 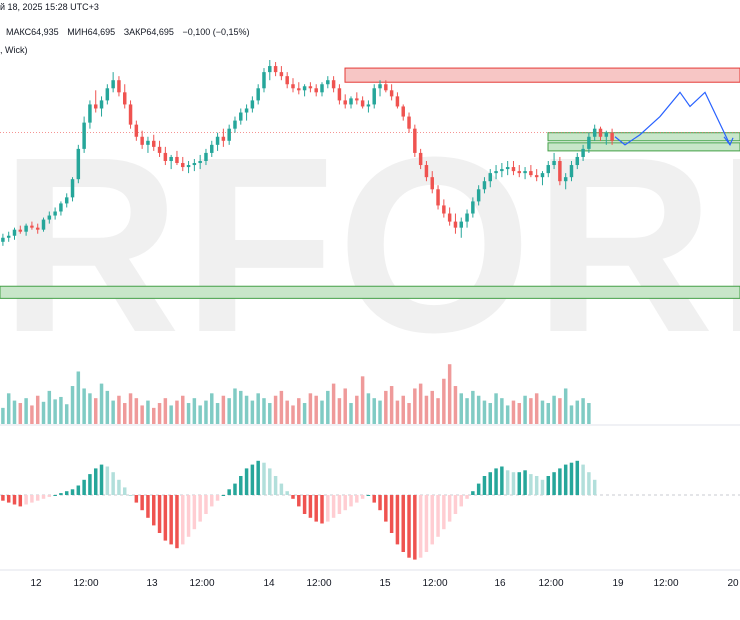 What do you see at coordinates (618, 583) in the screenshot?
I see `time-tick-label: 19` at bounding box center [618, 583].